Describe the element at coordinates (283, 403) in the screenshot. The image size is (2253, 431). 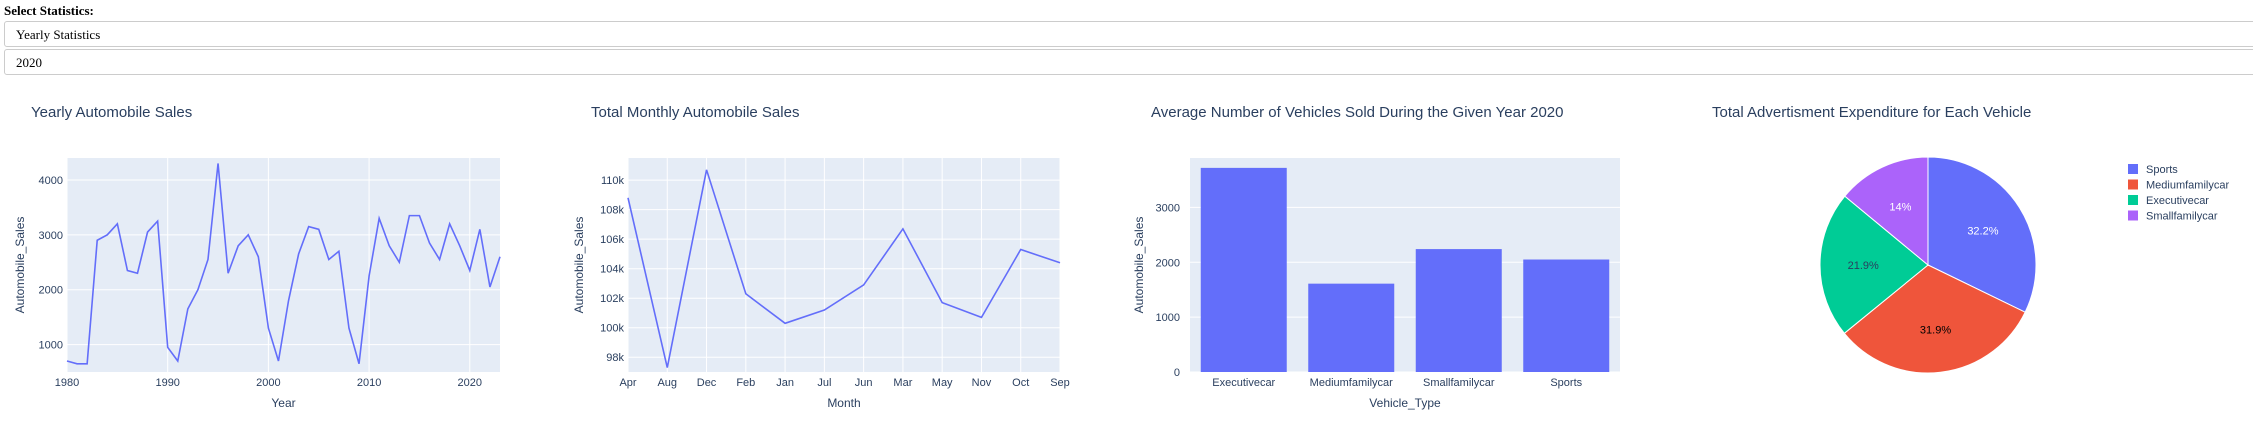
I see `x-axis-title: Year` at that location.